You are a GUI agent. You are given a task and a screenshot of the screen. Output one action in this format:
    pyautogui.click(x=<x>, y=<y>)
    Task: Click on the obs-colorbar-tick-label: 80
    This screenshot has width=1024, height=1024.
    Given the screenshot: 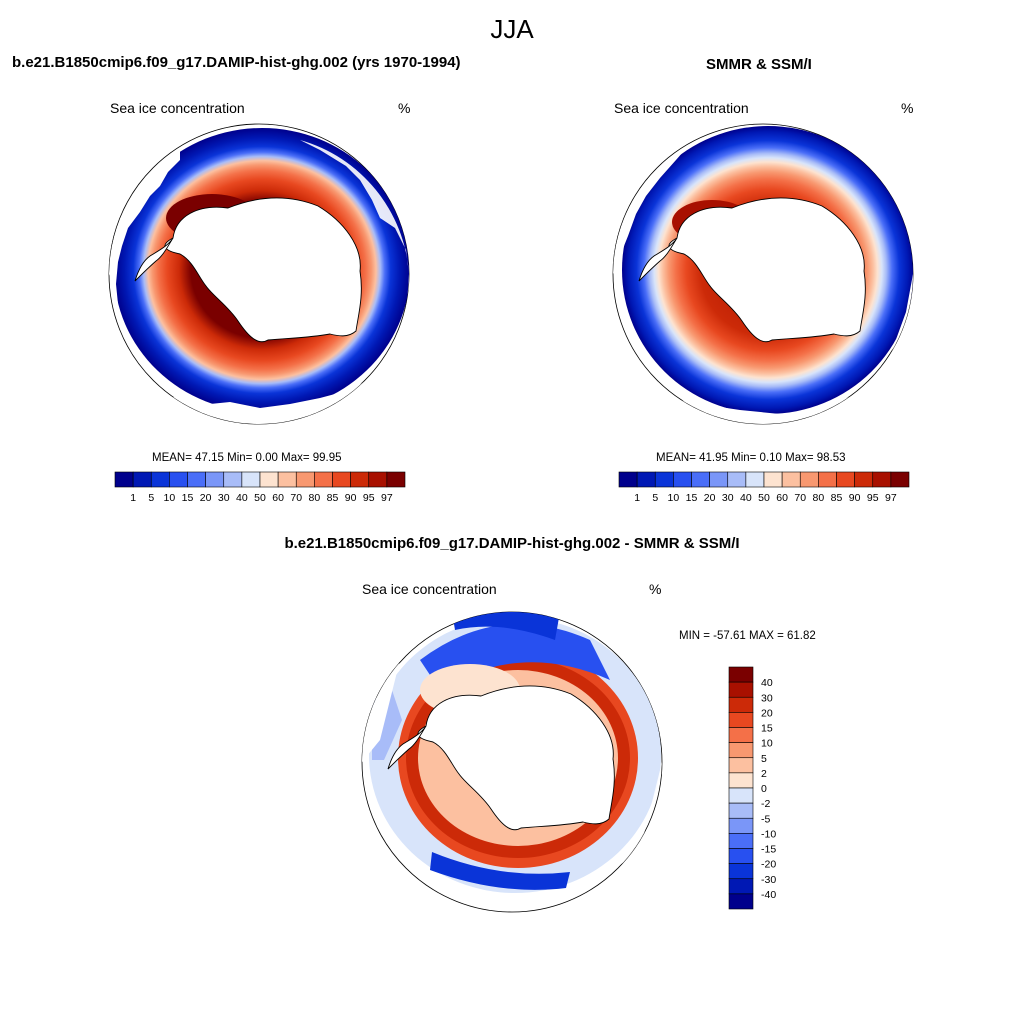 What is the action you would take?
    pyautogui.click(x=819, y=498)
    